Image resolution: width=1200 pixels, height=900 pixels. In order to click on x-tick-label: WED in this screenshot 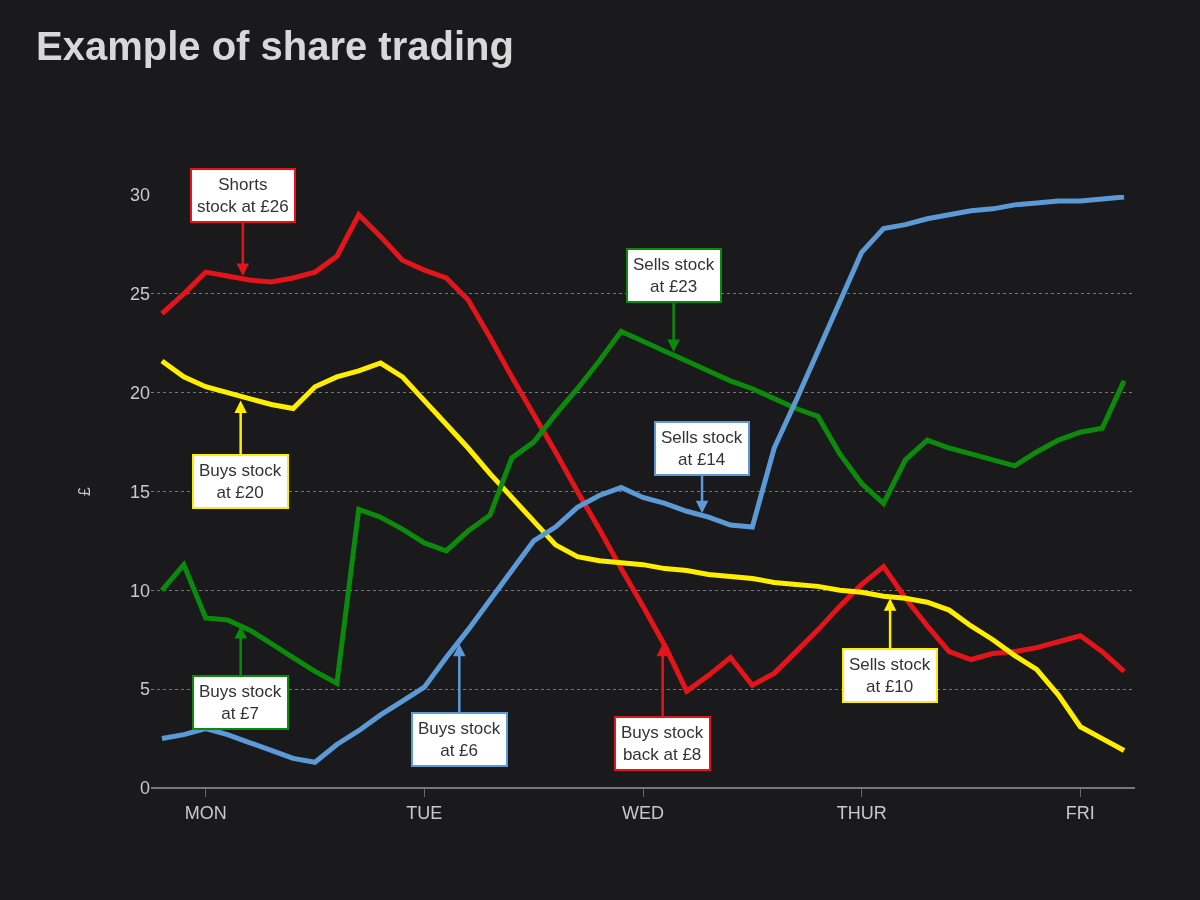, I will do `click(643, 812)`.